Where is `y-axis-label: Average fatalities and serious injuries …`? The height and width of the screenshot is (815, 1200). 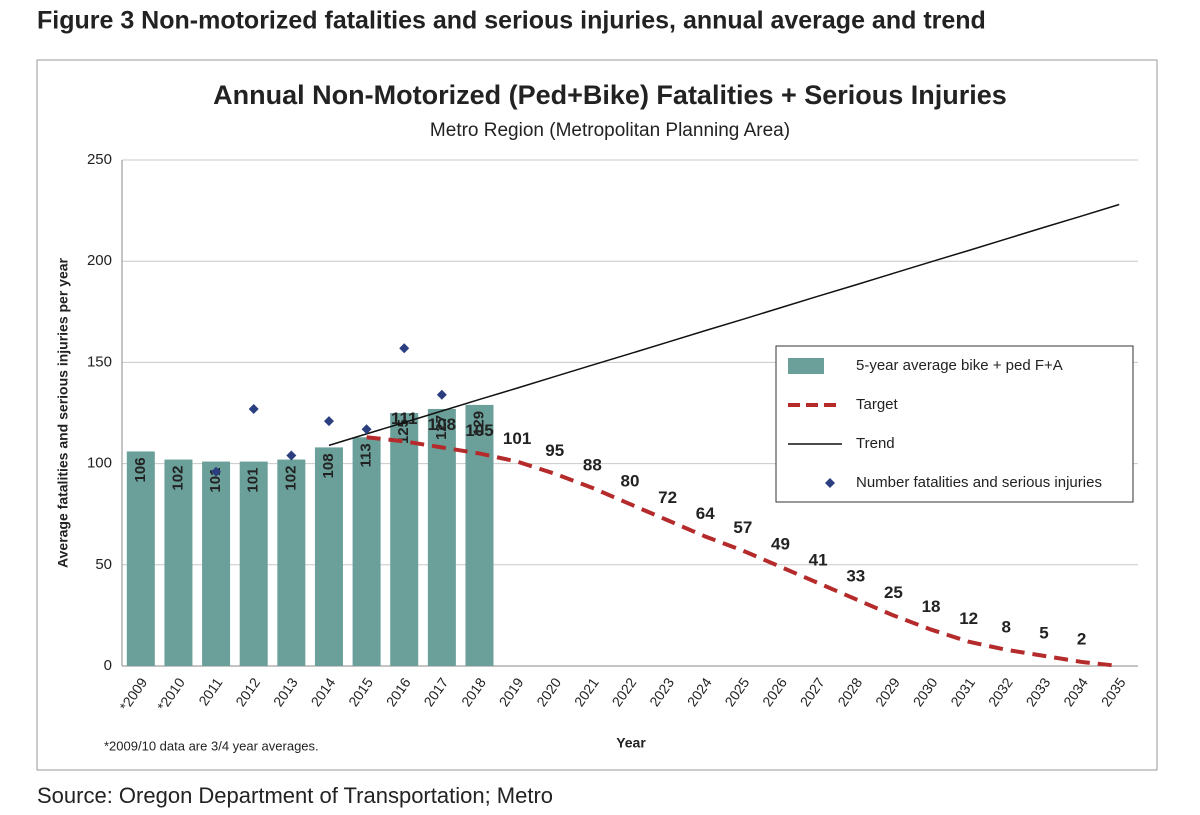
y-axis-label: Average fatalities and serious injuries … is located at coordinates (63, 412).